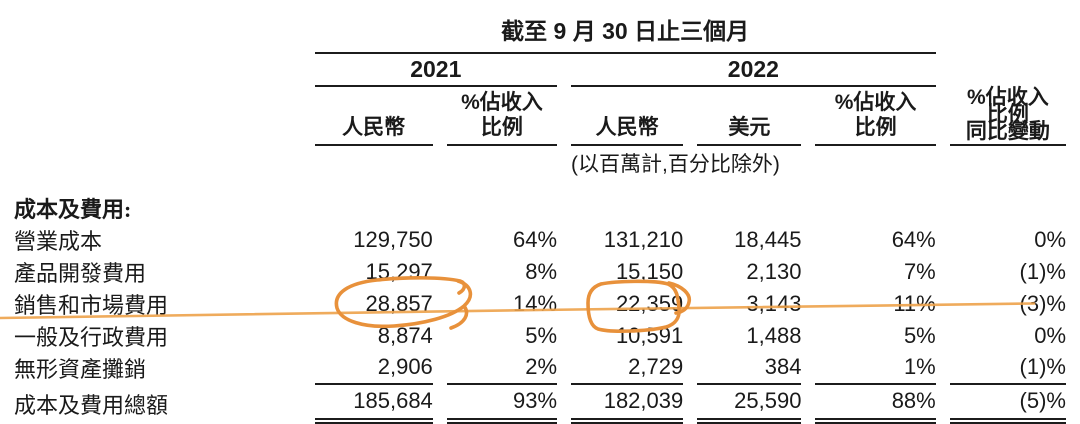 The image size is (1080, 424). What do you see at coordinates (535, 239) in the screenshot?
I see `cell-pct-2021: 64%` at bounding box center [535, 239].